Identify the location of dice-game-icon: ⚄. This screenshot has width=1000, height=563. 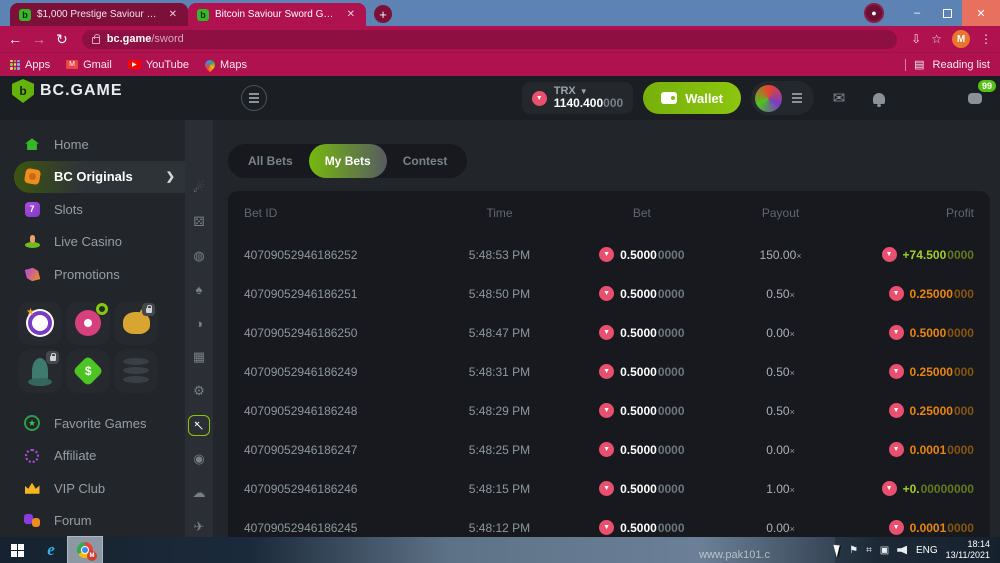
(199, 222).